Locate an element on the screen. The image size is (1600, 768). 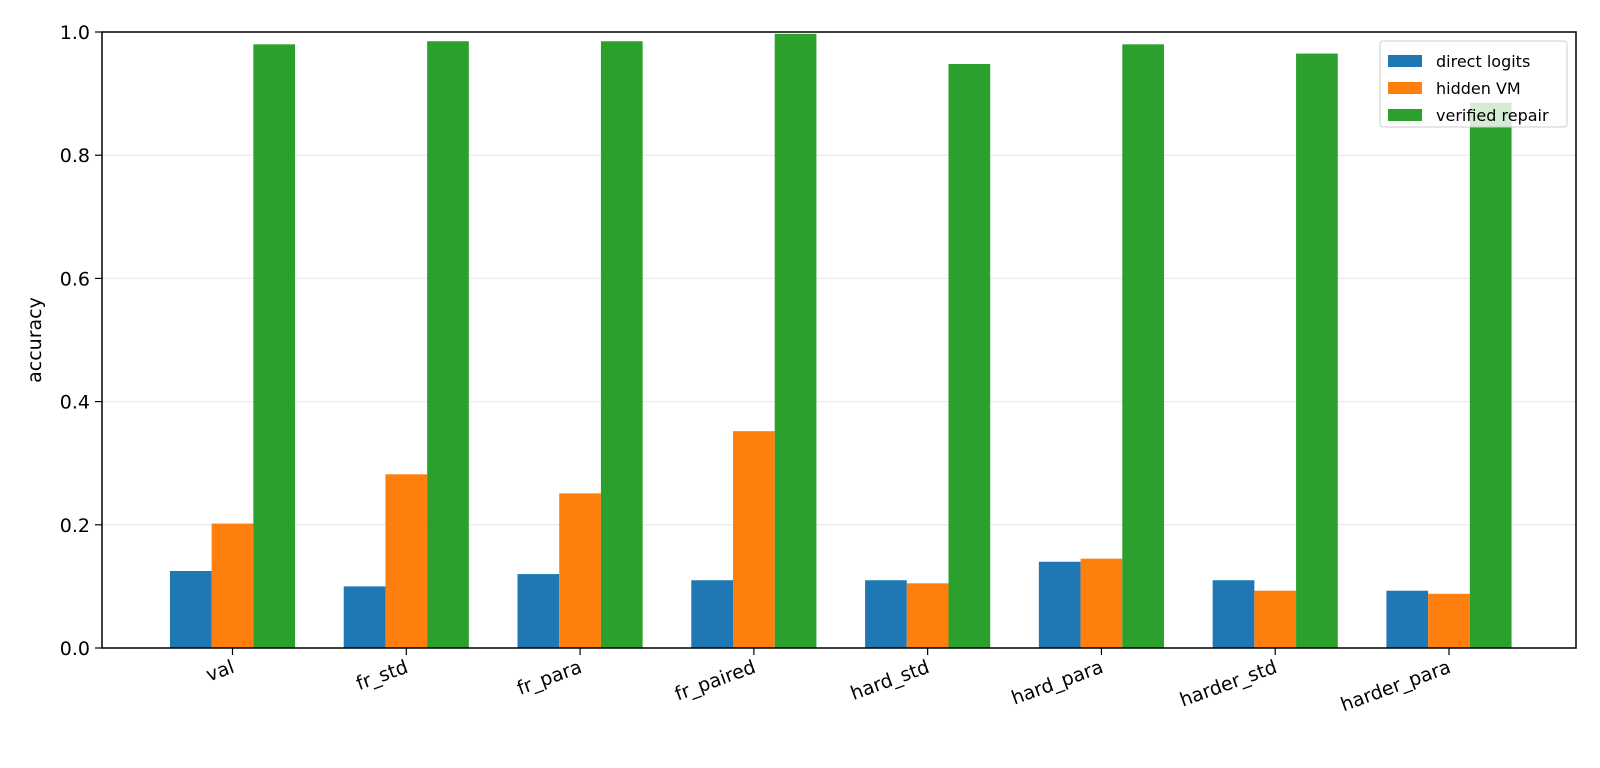
x-tick-label: fr_para is located at coordinates (549, 678).